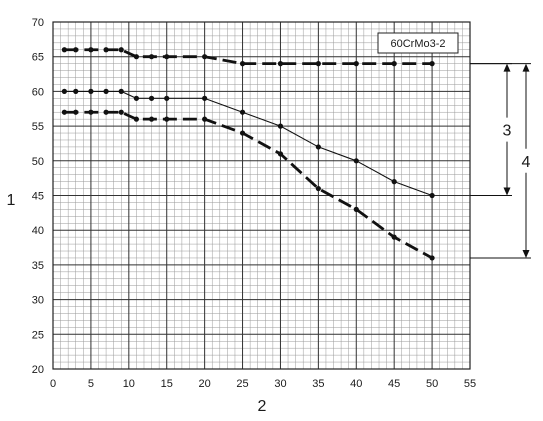 The height and width of the screenshot is (421, 543). I want to click on legend-box: 60CrMo3-2, so click(418, 43).